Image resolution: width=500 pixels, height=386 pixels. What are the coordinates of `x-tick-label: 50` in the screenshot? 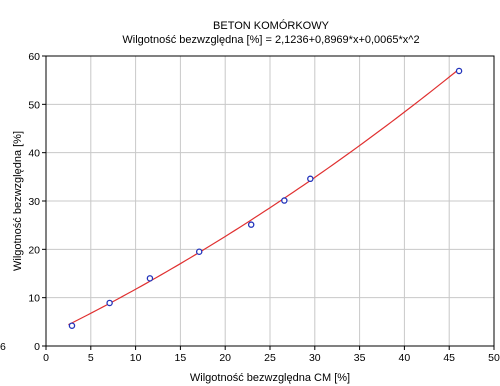 It's located at (494, 358).